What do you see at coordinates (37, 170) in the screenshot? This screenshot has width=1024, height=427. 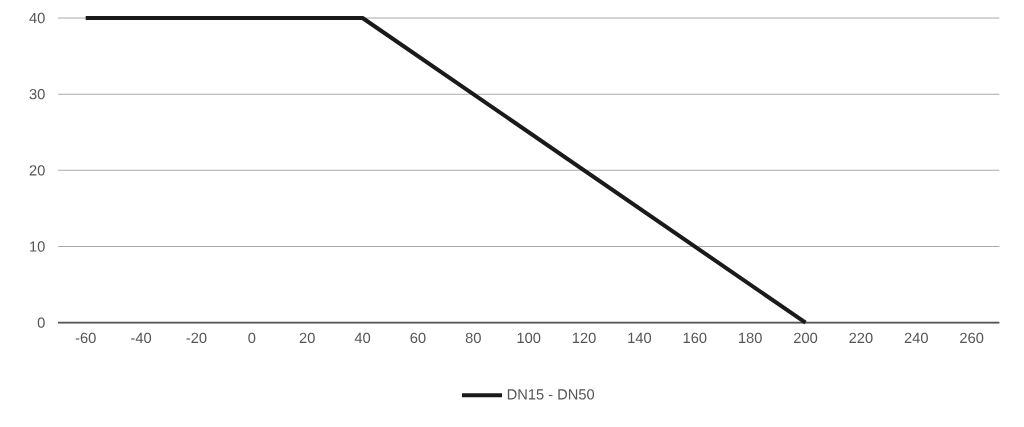 I see `y-tick-label: 20` at bounding box center [37, 170].